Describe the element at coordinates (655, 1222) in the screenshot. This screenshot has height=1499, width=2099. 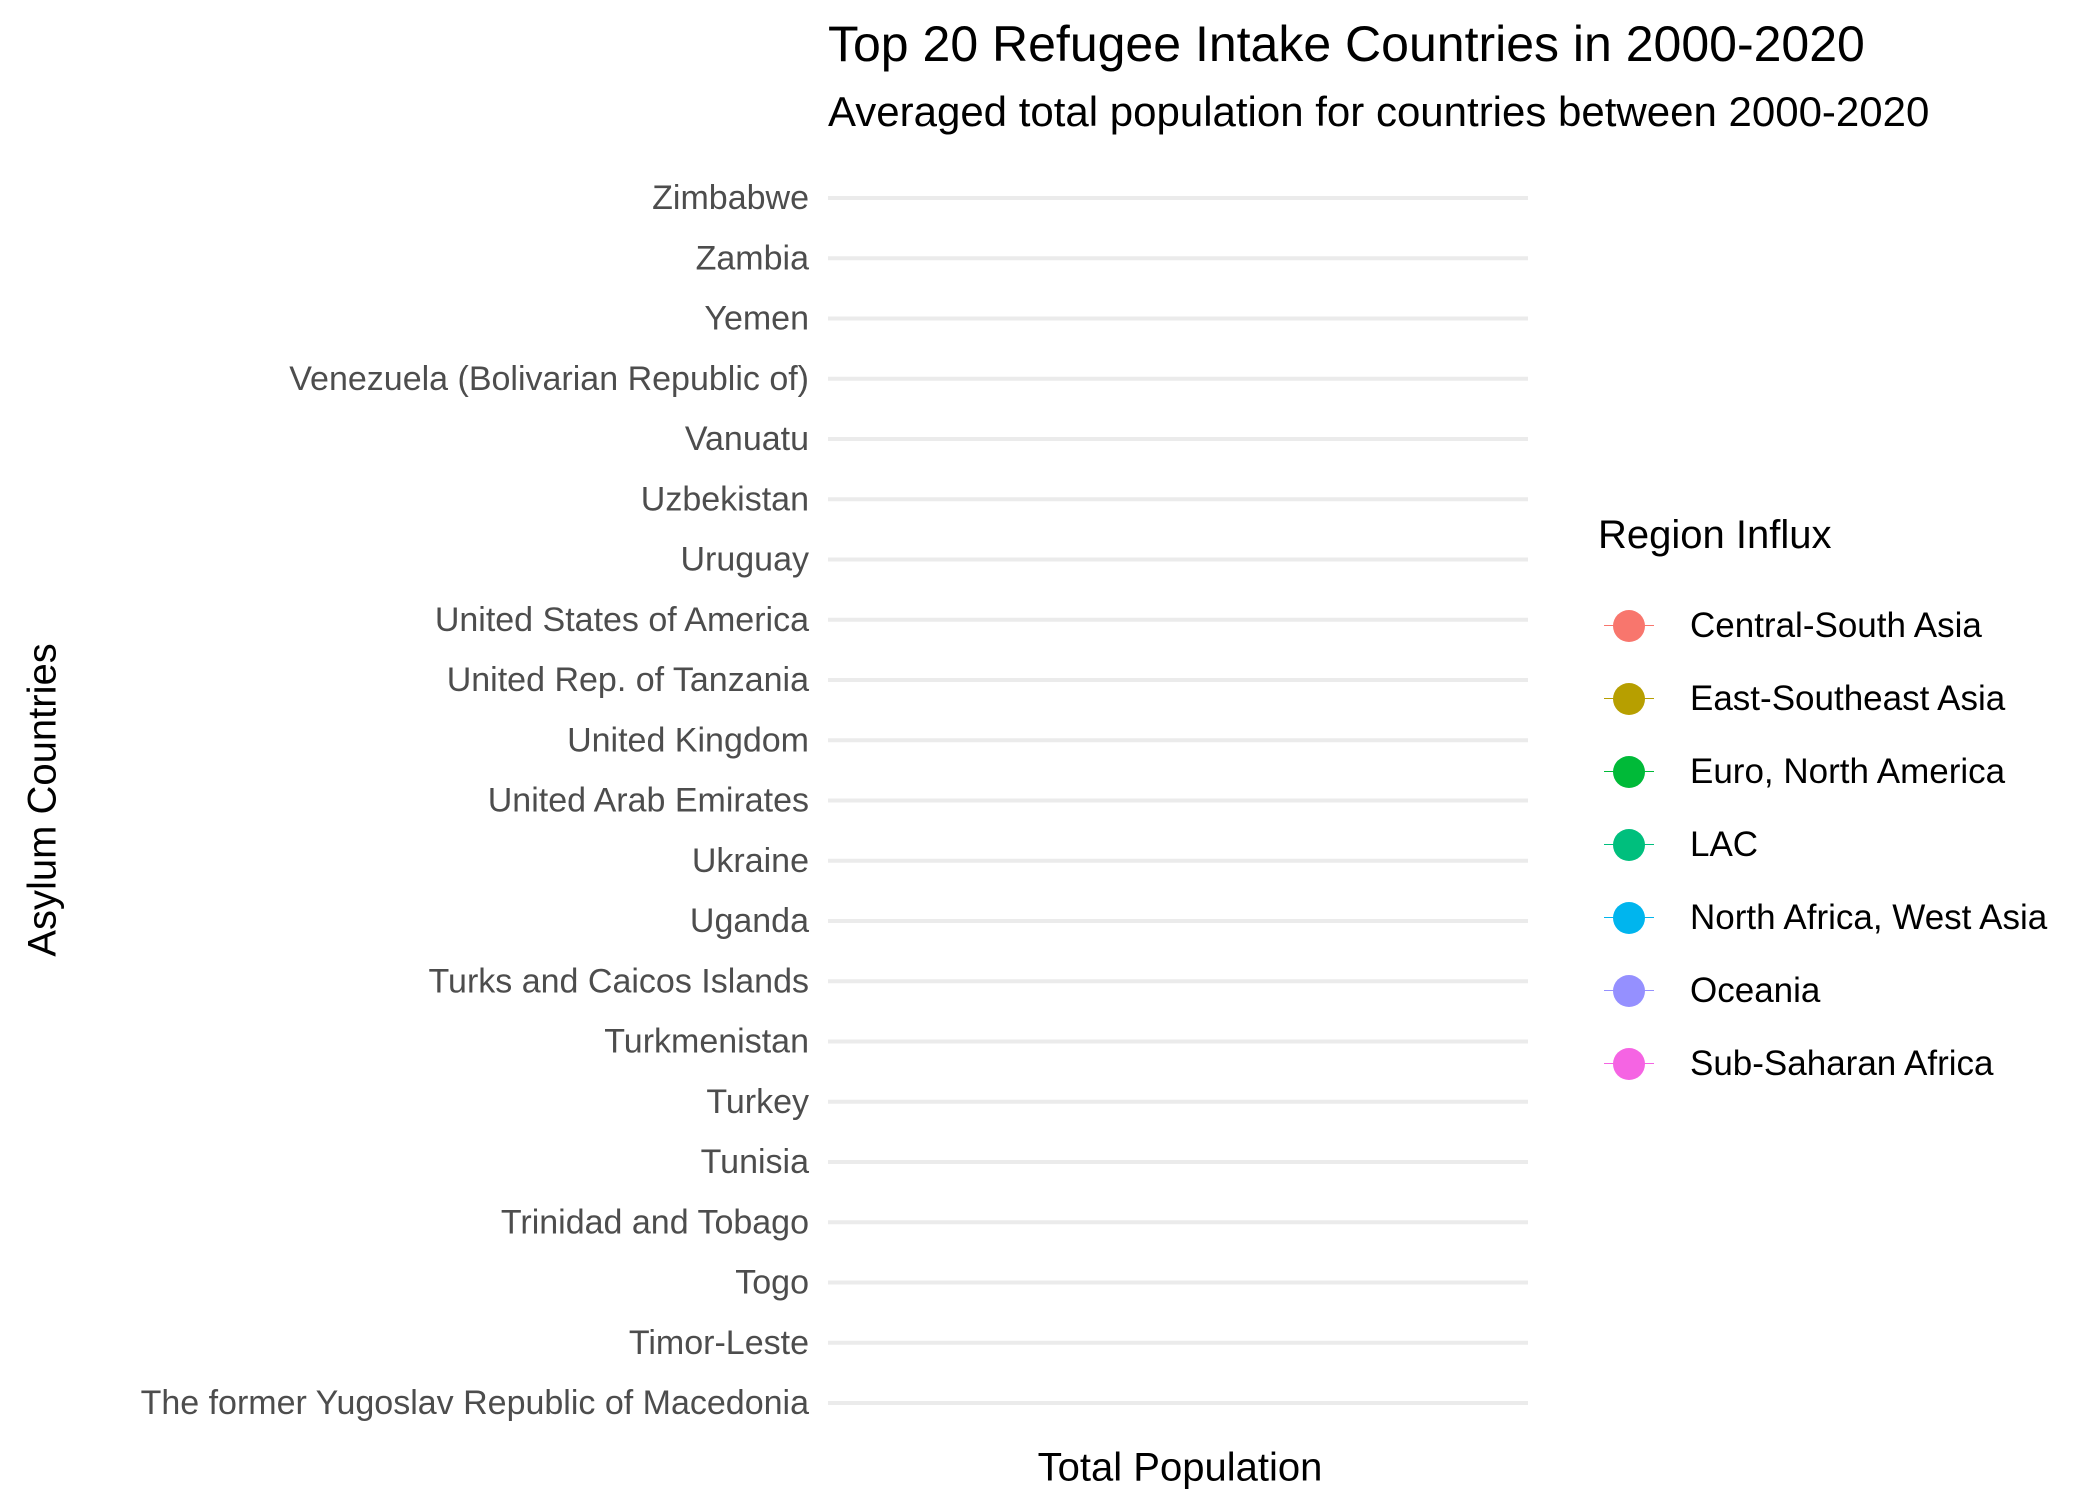
I see `y-tick-label: Trinidad and Tobago` at that location.